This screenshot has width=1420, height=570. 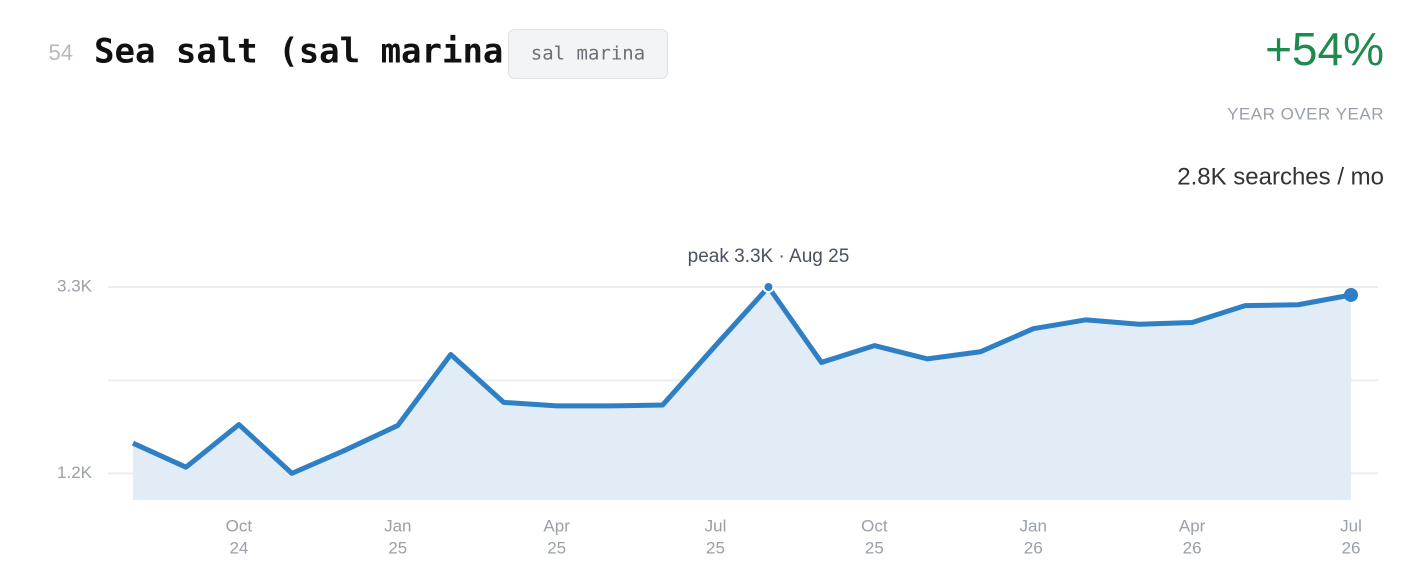 What do you see at coordinates (1351, 294) in the screenshot?
I see `last-point` at bounding box center [1351, 294].